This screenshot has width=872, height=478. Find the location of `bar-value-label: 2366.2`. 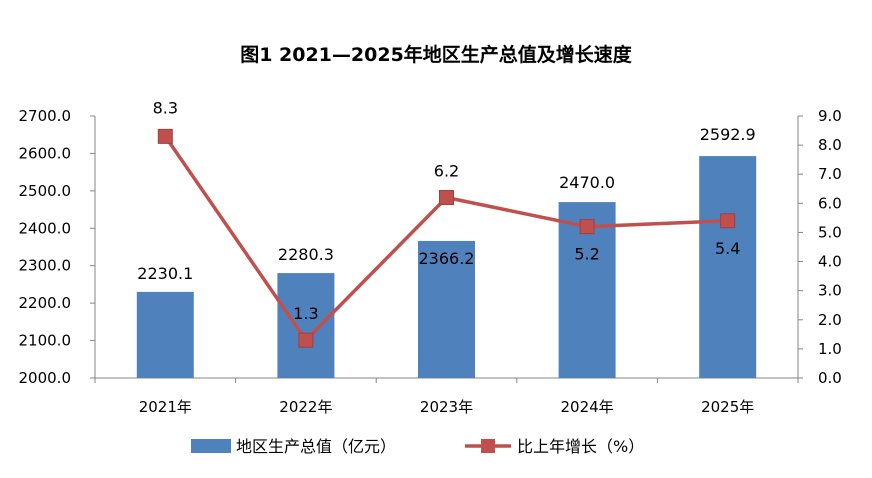

bar-value-label: 2366.2 is located at coordinates (447, 258).